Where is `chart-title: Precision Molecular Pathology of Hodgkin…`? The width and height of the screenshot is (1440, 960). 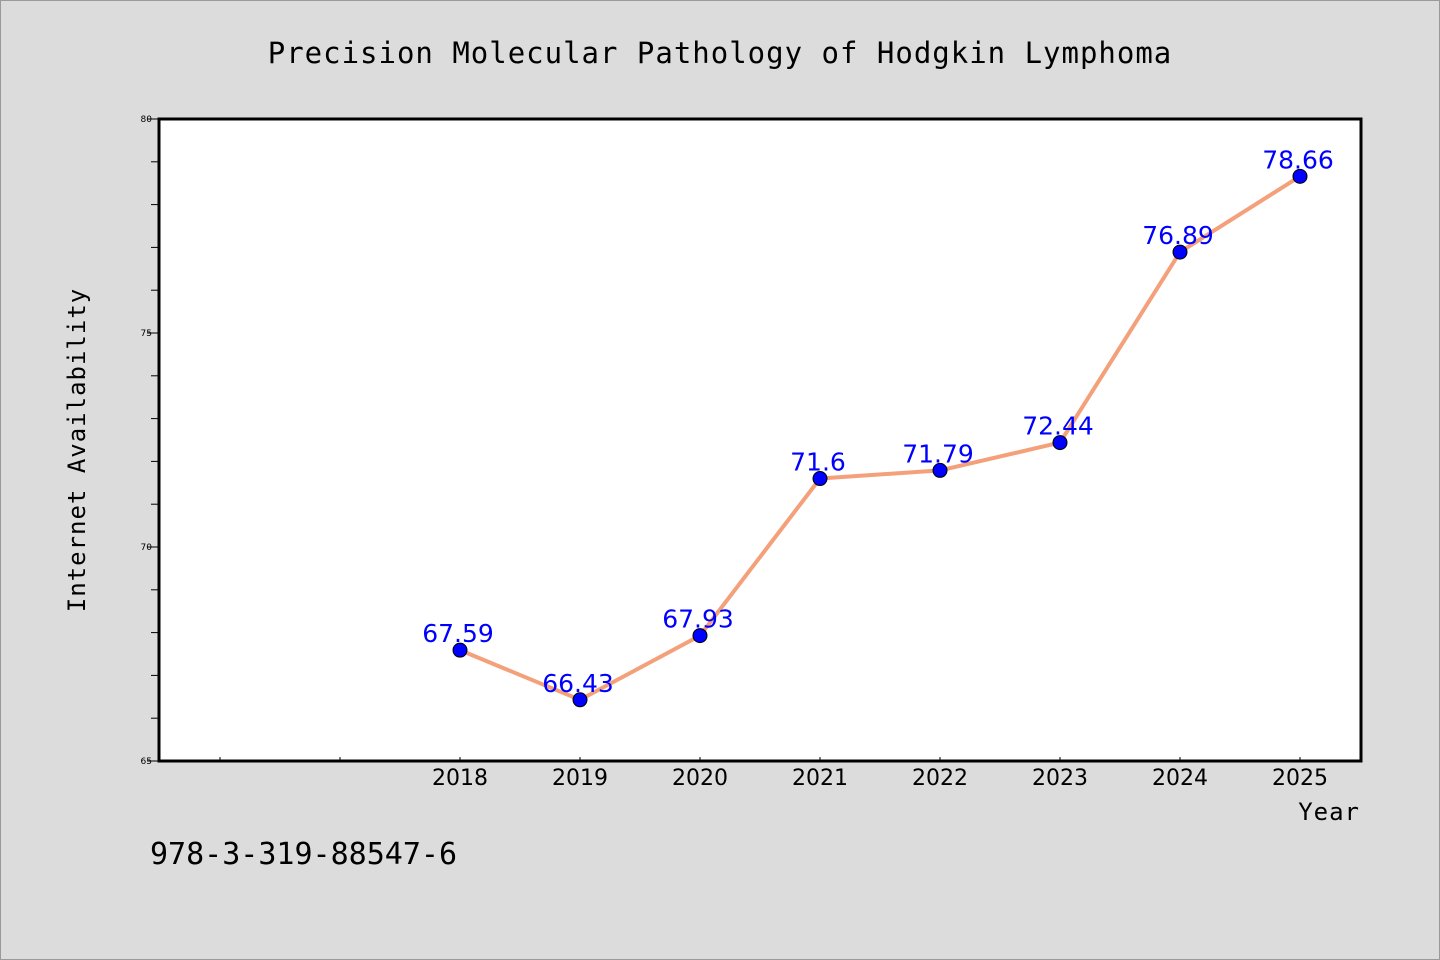 chart-title: Precision Molecular Pathology of Hodgkin… is located at coordinates (720, 53).